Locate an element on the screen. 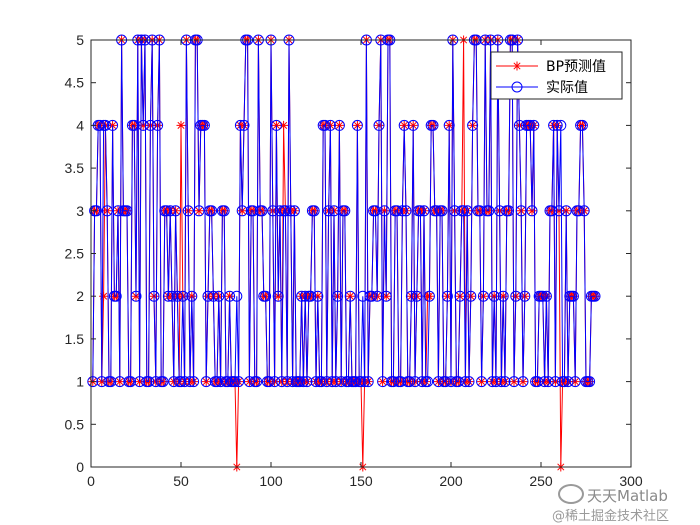 Image resolution: width=700 pixels, height=525 pixels. legend-label: BP预测值 is located at coordinates (576, 67).